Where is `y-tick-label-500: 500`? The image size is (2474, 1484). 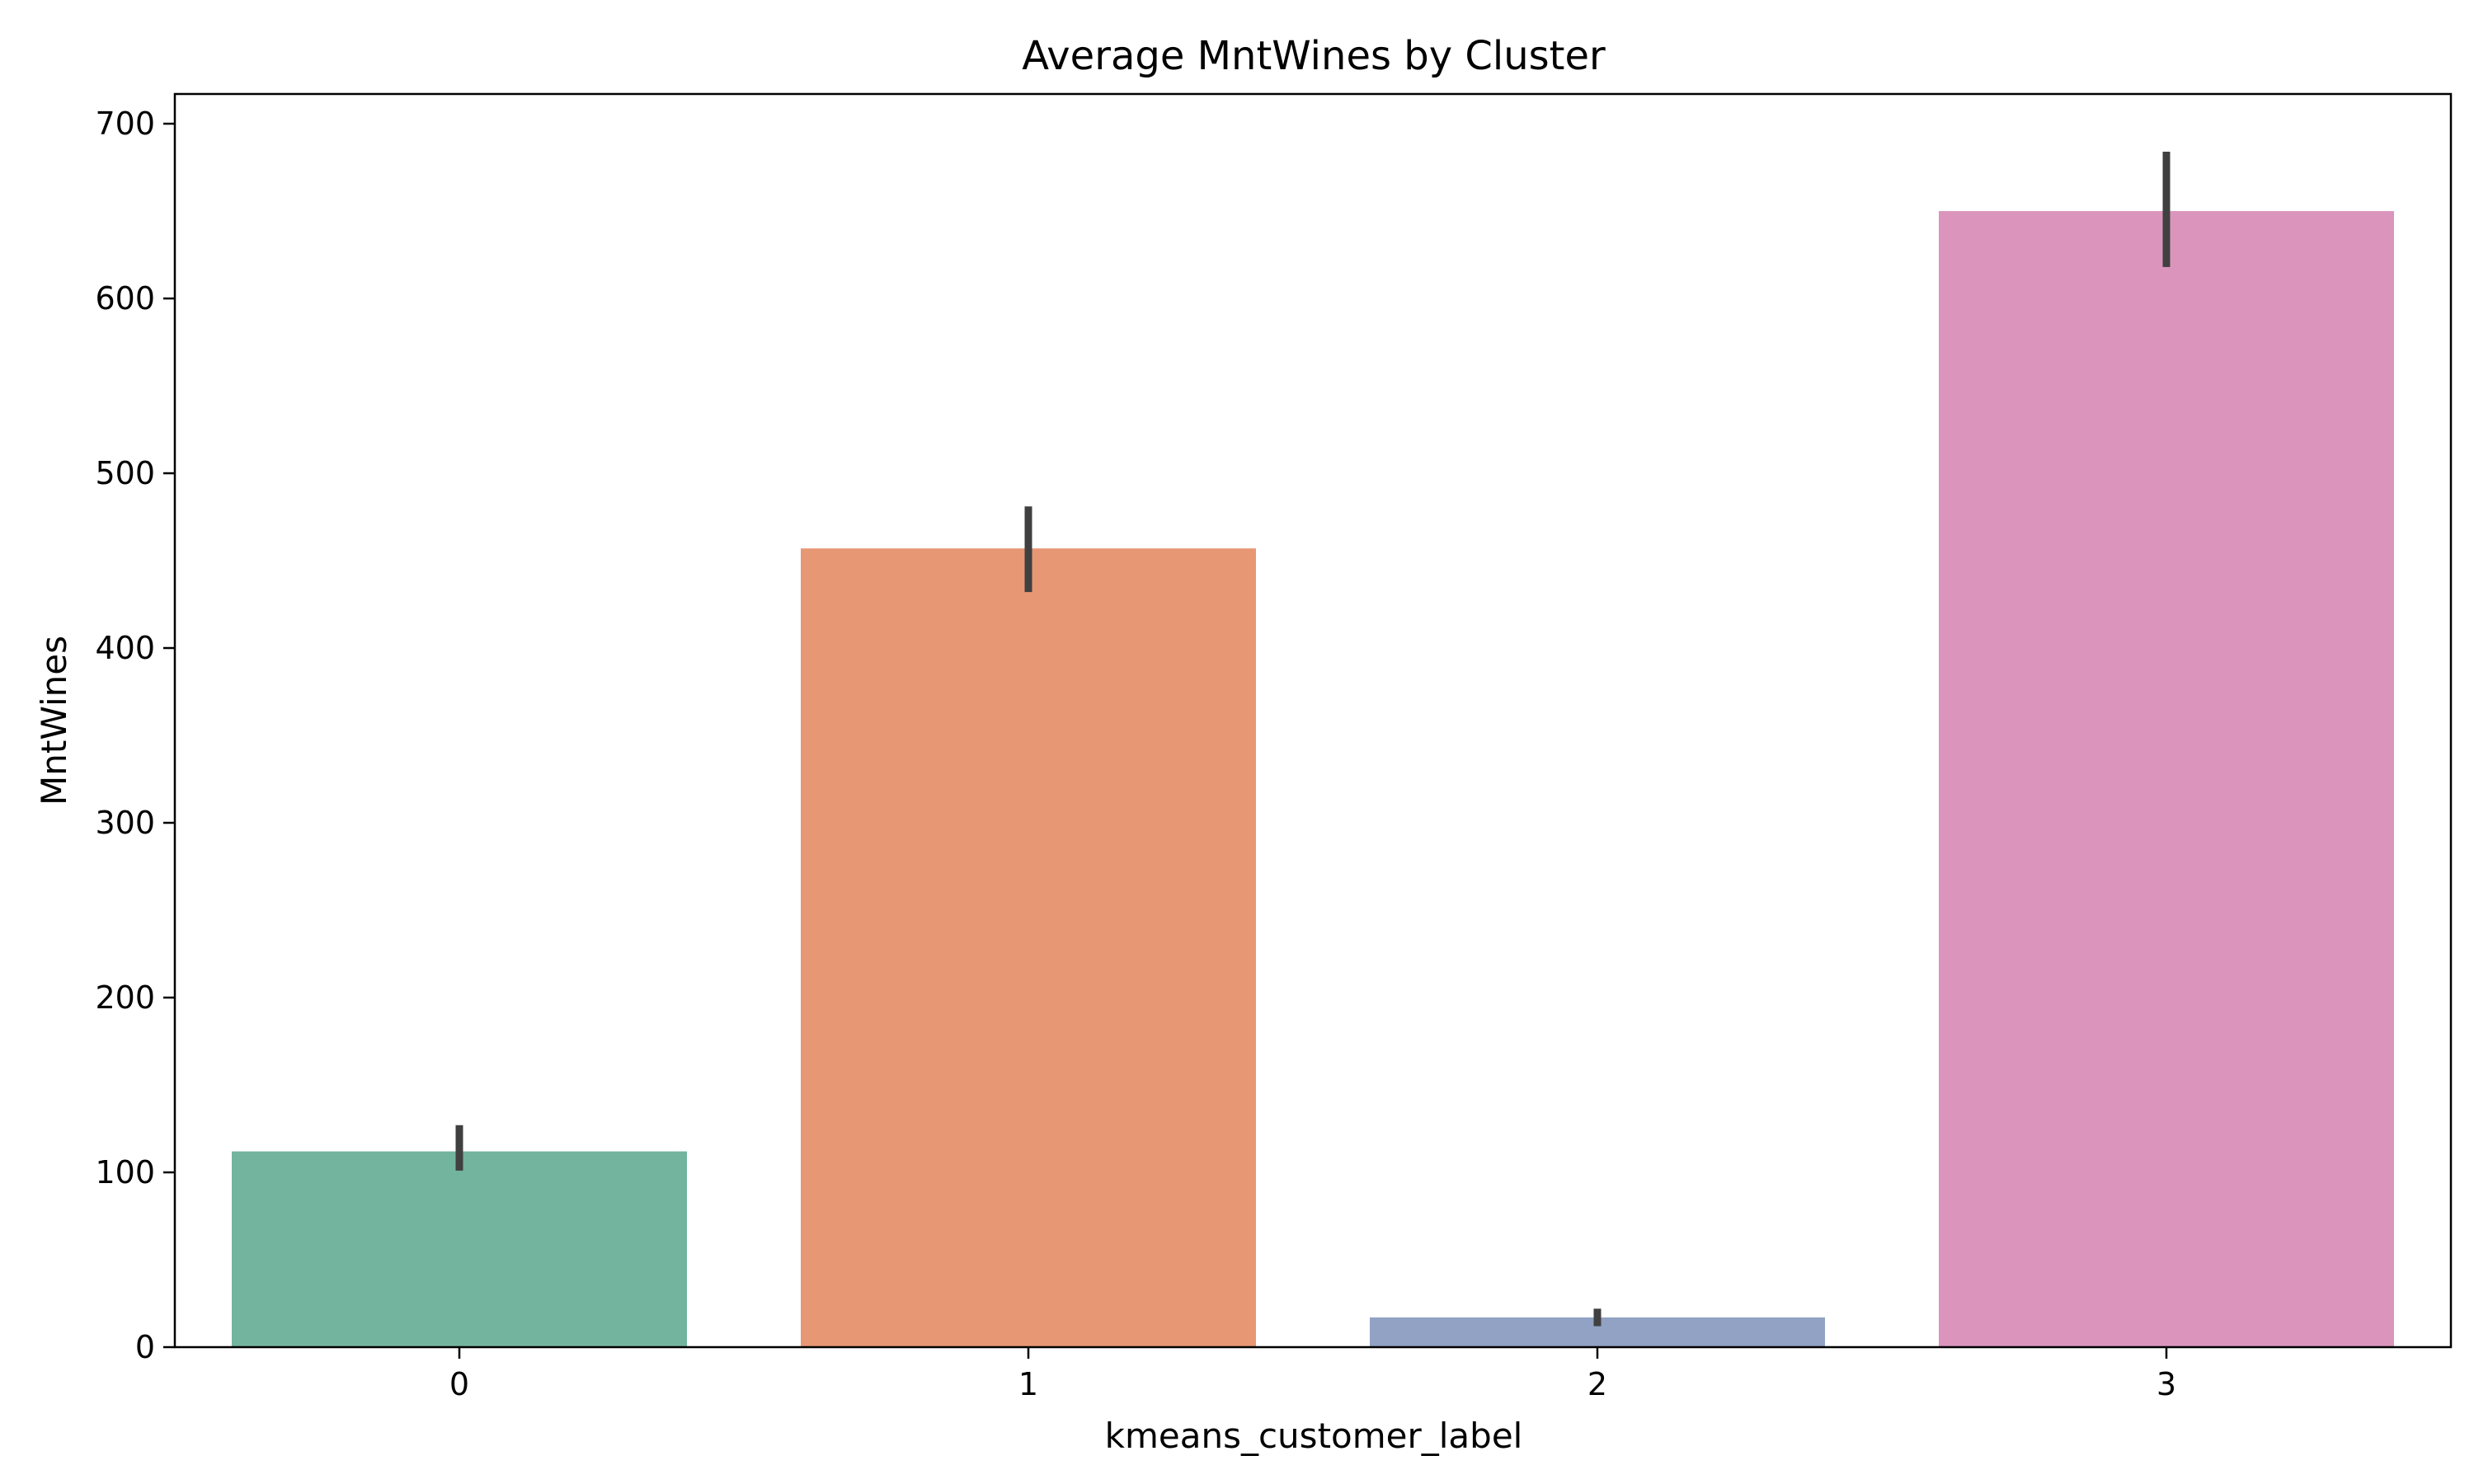 y-tick-label-500: 500 is located at coordinates (125, 473).